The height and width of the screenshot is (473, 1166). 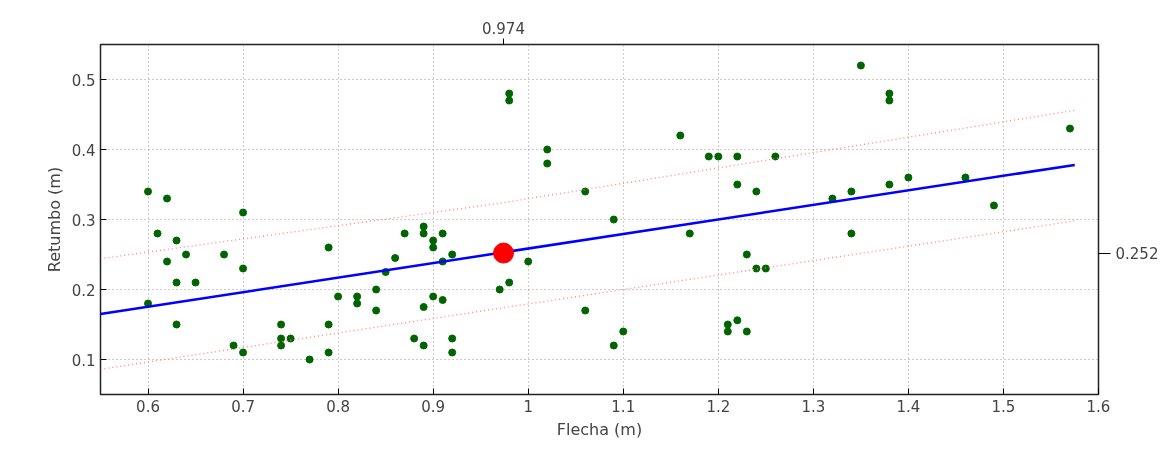 I want to click on y-tick-label: 0.5, so click(x=83, y=80).